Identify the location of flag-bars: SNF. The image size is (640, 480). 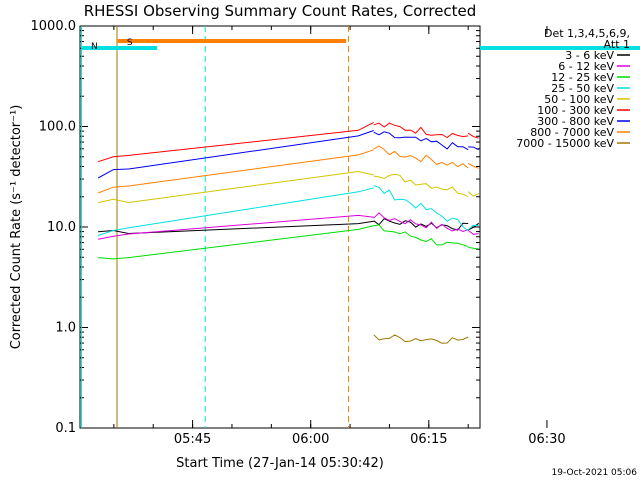
(361, 45).